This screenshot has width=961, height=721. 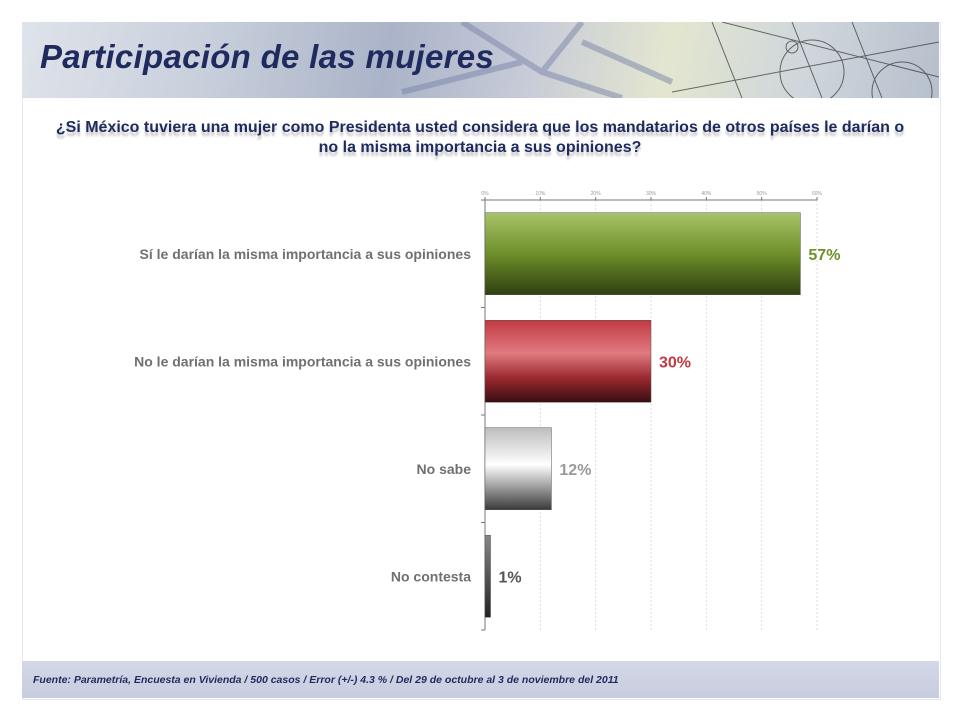 I want to click on data-label: 1%, so click(x=510, y=577).